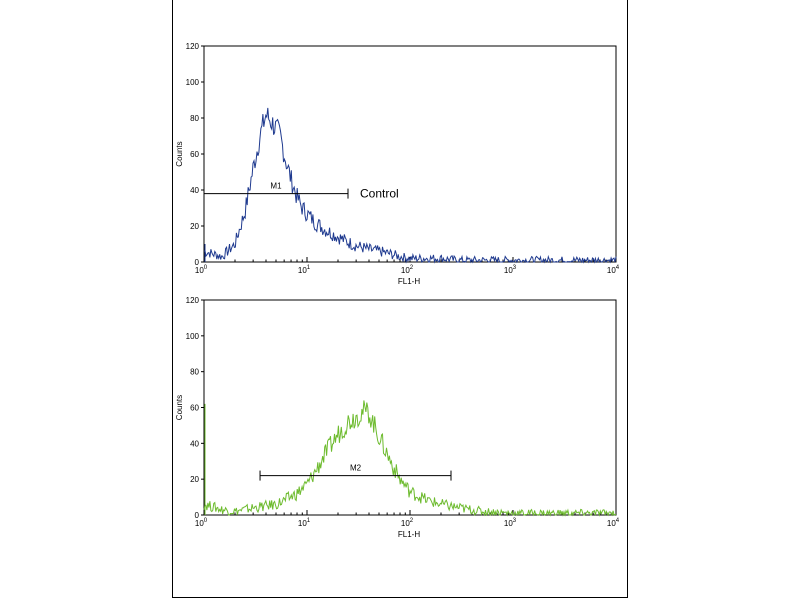 Image resolution: width=800 pixels, height=600 pixels. I want to click on panel-2-y-tick-label: 120, so click(193, 300).